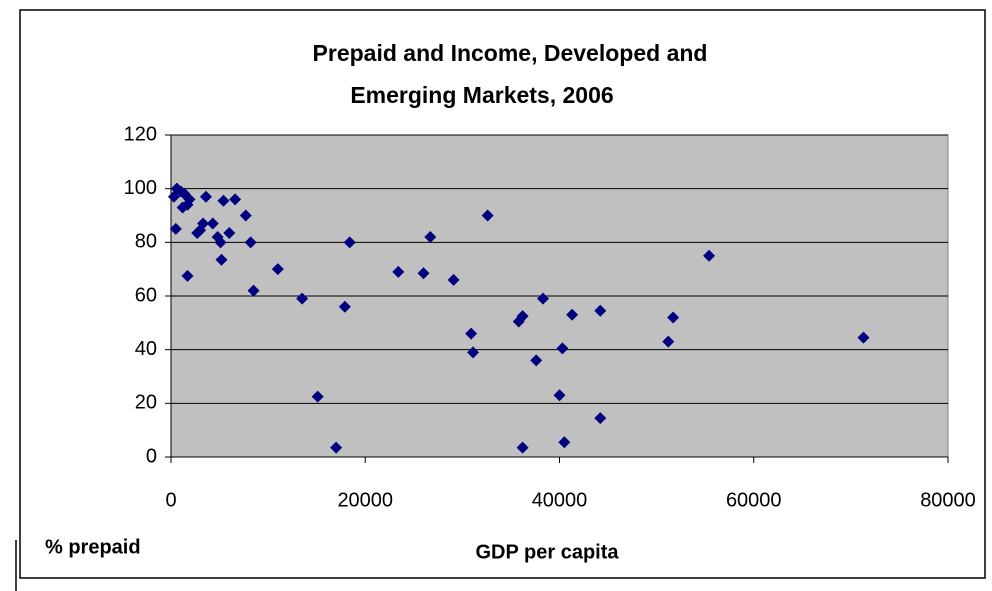  I want to click on y-tick-label: 0, so click(151, 456).